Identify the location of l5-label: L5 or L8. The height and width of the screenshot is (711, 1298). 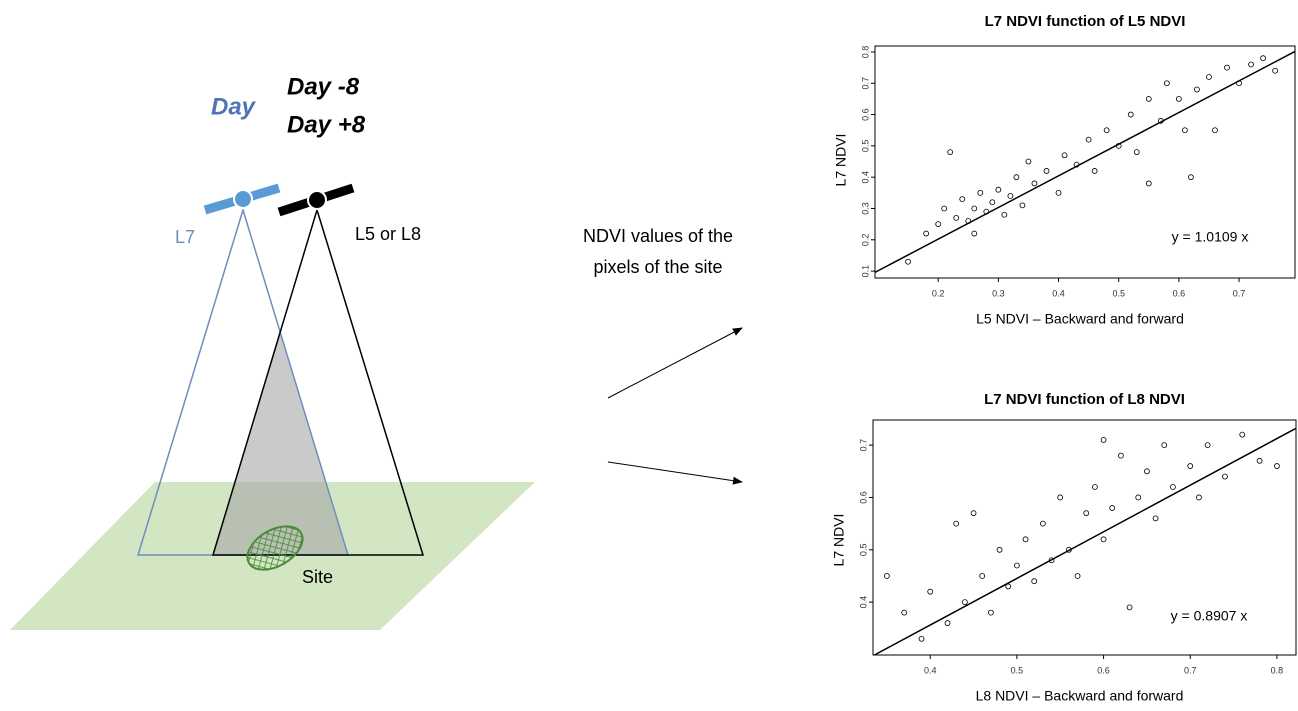
(388, 234).